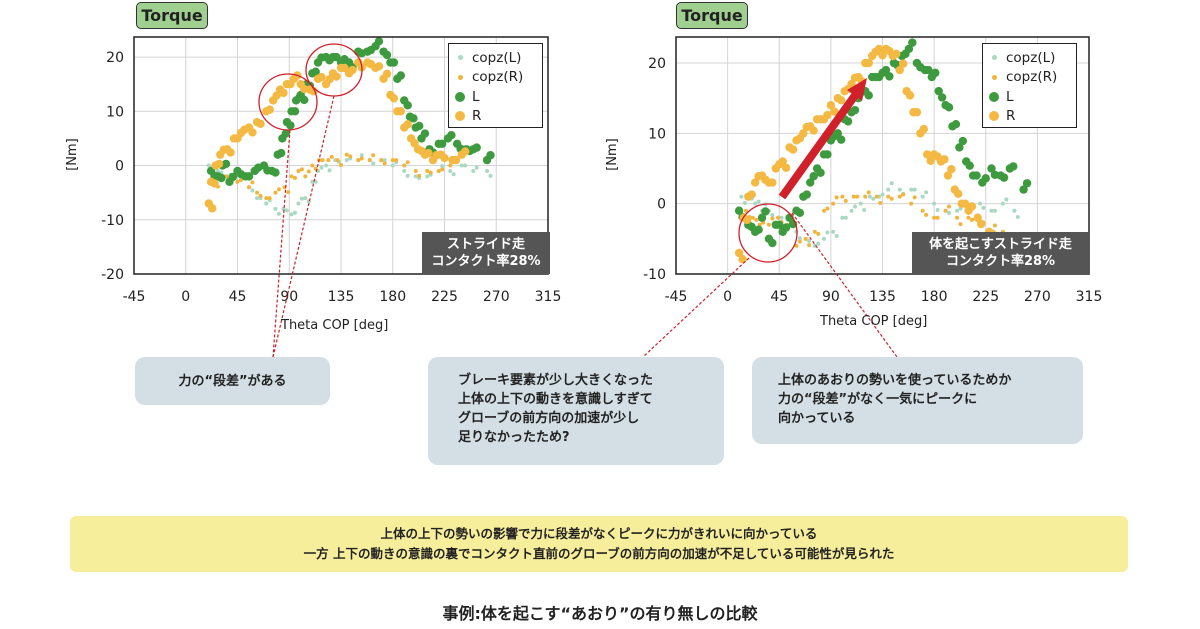 Image resolution: width=1200 pixels, height=629 pixels. Describe the element at coordinates (497, 57) in the screenshot. I see `legend-label: copz(L)` at that location.